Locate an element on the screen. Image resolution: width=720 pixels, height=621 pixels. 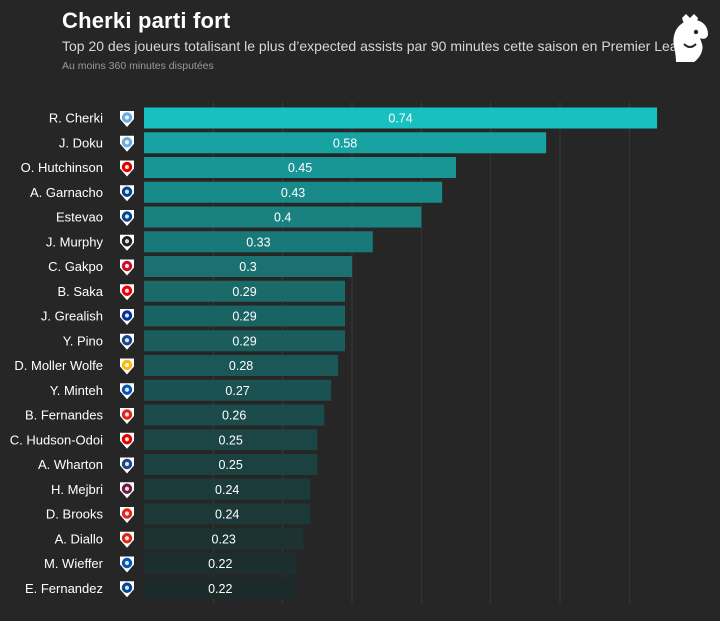
player-tick-label: C. Hudson-Odoi is located at coordinates (56, 439).